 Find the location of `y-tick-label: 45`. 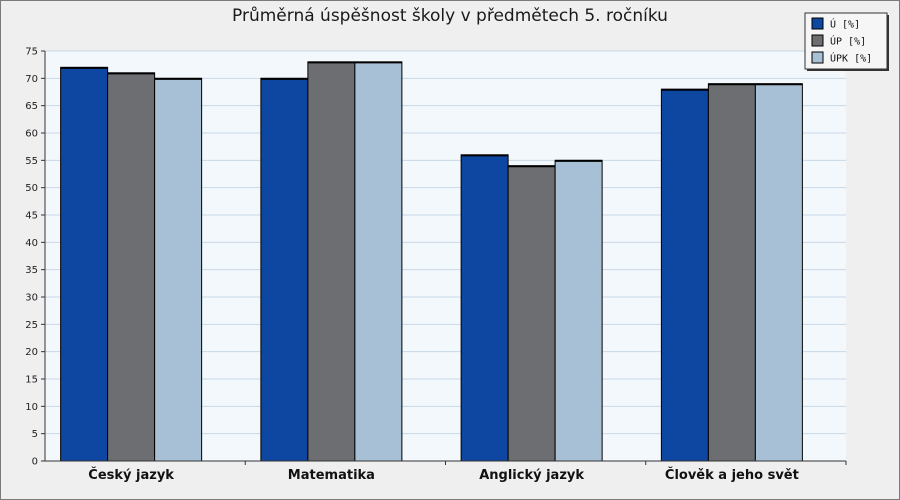

y-tick-label: 45 is located at coordinates (31, 216).